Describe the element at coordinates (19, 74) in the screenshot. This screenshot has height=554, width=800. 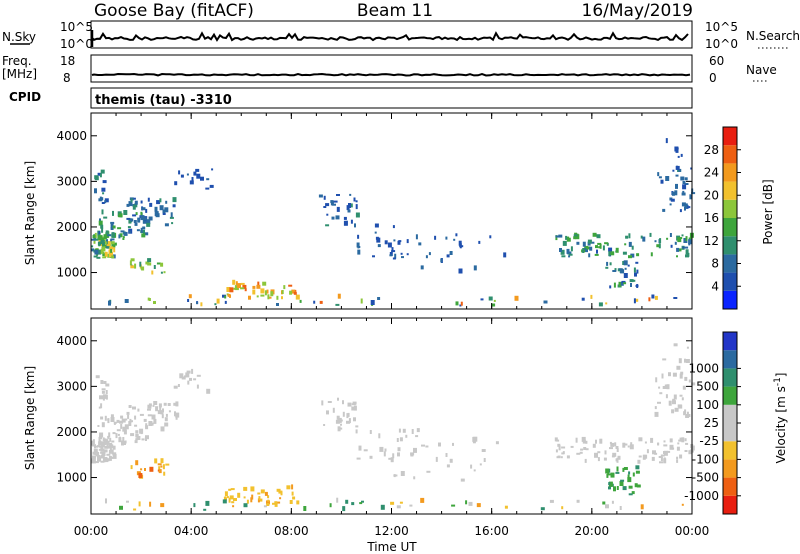
I see `freq-label-2: [MHz]` at that location.